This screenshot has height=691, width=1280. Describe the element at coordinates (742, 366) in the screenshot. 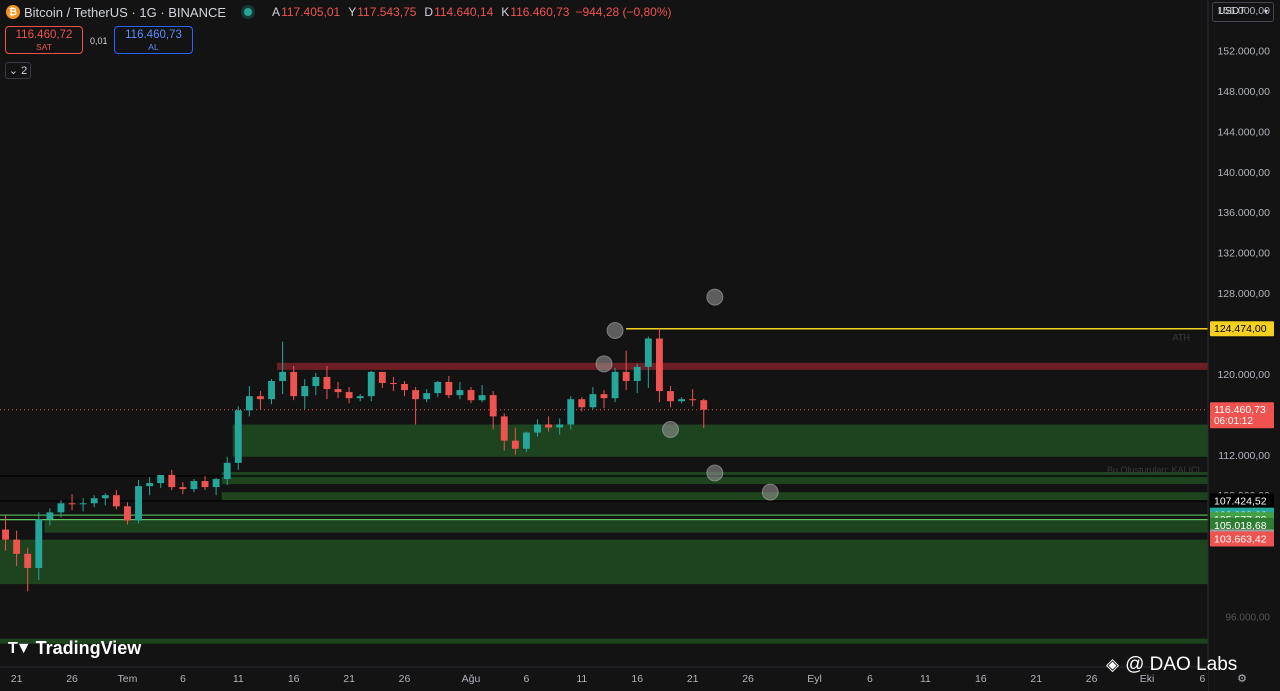

I see `resistance-zone` at that location.